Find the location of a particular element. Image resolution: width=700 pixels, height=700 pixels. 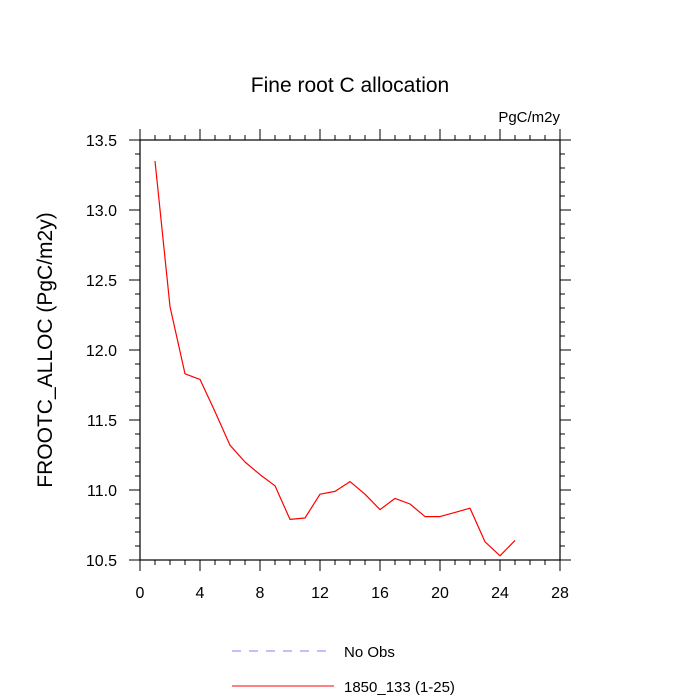

y-axis-label: FROOTC_ALLOC (PgC/m2y) is located at coordinates (45, 349).